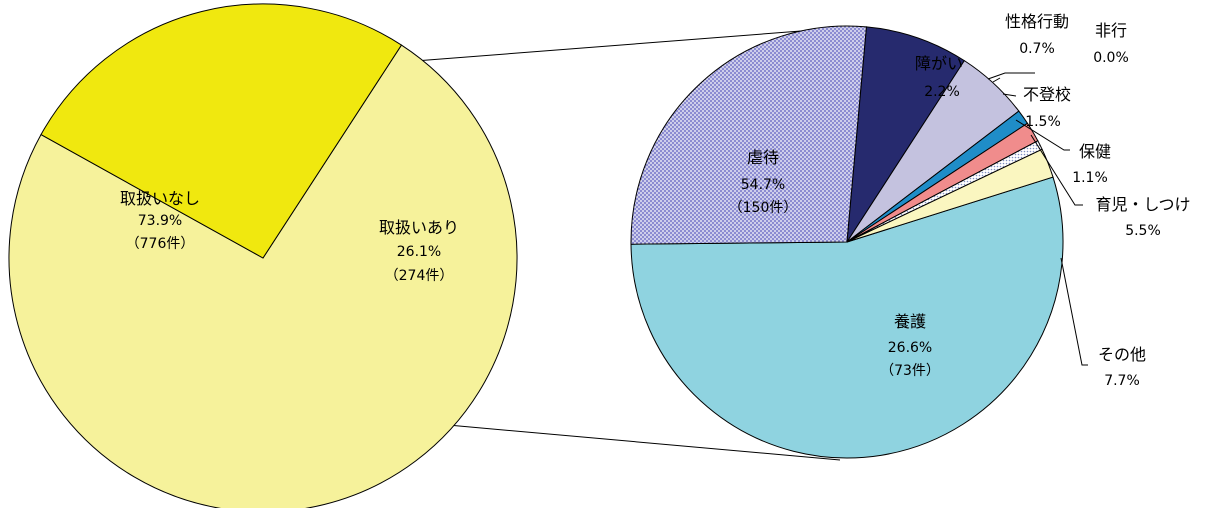  I want to click on main-pie-labels: 取扱いなし 73.9% （776件） 取扱いあり 26.1% （274件）, so click(289, 236).